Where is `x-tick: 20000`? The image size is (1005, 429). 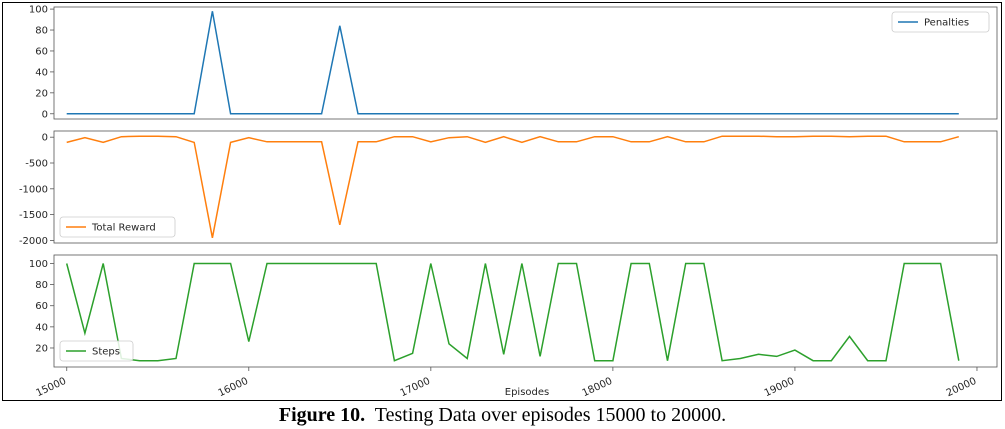
x-tick: 20000 is located at coordinates (961, 383).